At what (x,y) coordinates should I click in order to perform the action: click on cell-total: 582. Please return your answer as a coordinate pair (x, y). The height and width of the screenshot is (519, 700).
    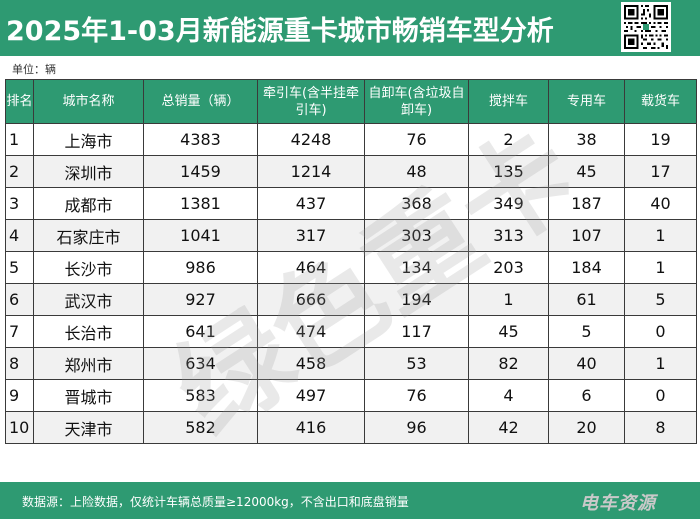
    Looking at the image, I should click on (200, 427).